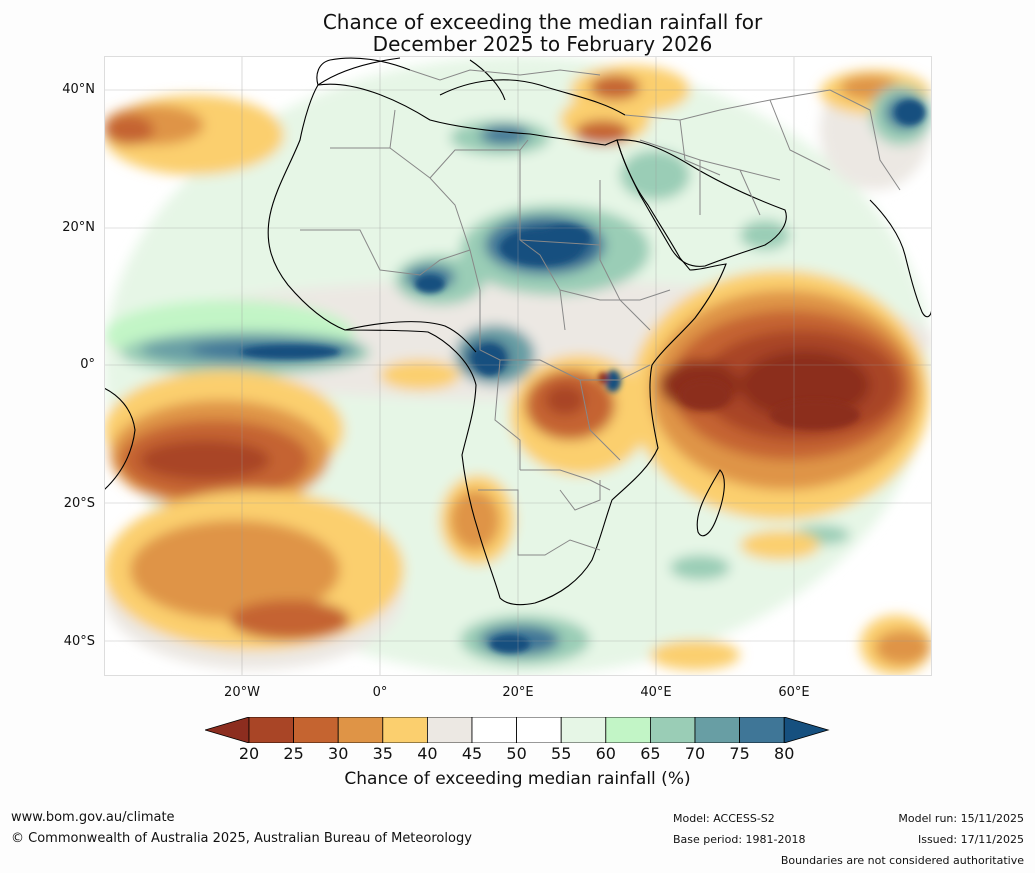 This screenshot has width=1035, height=873. Describe the element at coordinates (78, 227) in the screenshot. I see `lat-label-20n: 20°N` at that location.